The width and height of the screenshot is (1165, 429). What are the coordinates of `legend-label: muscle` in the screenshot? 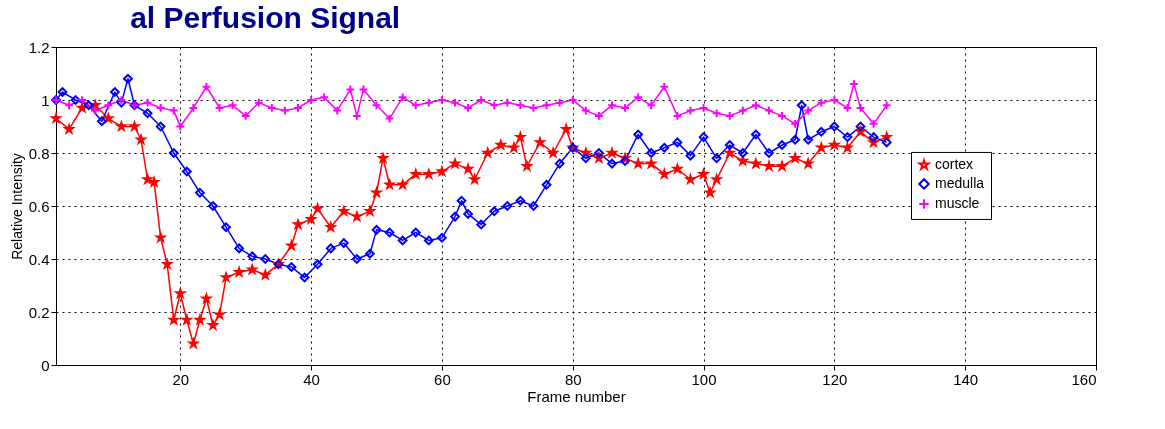 It's located at (957, 202).